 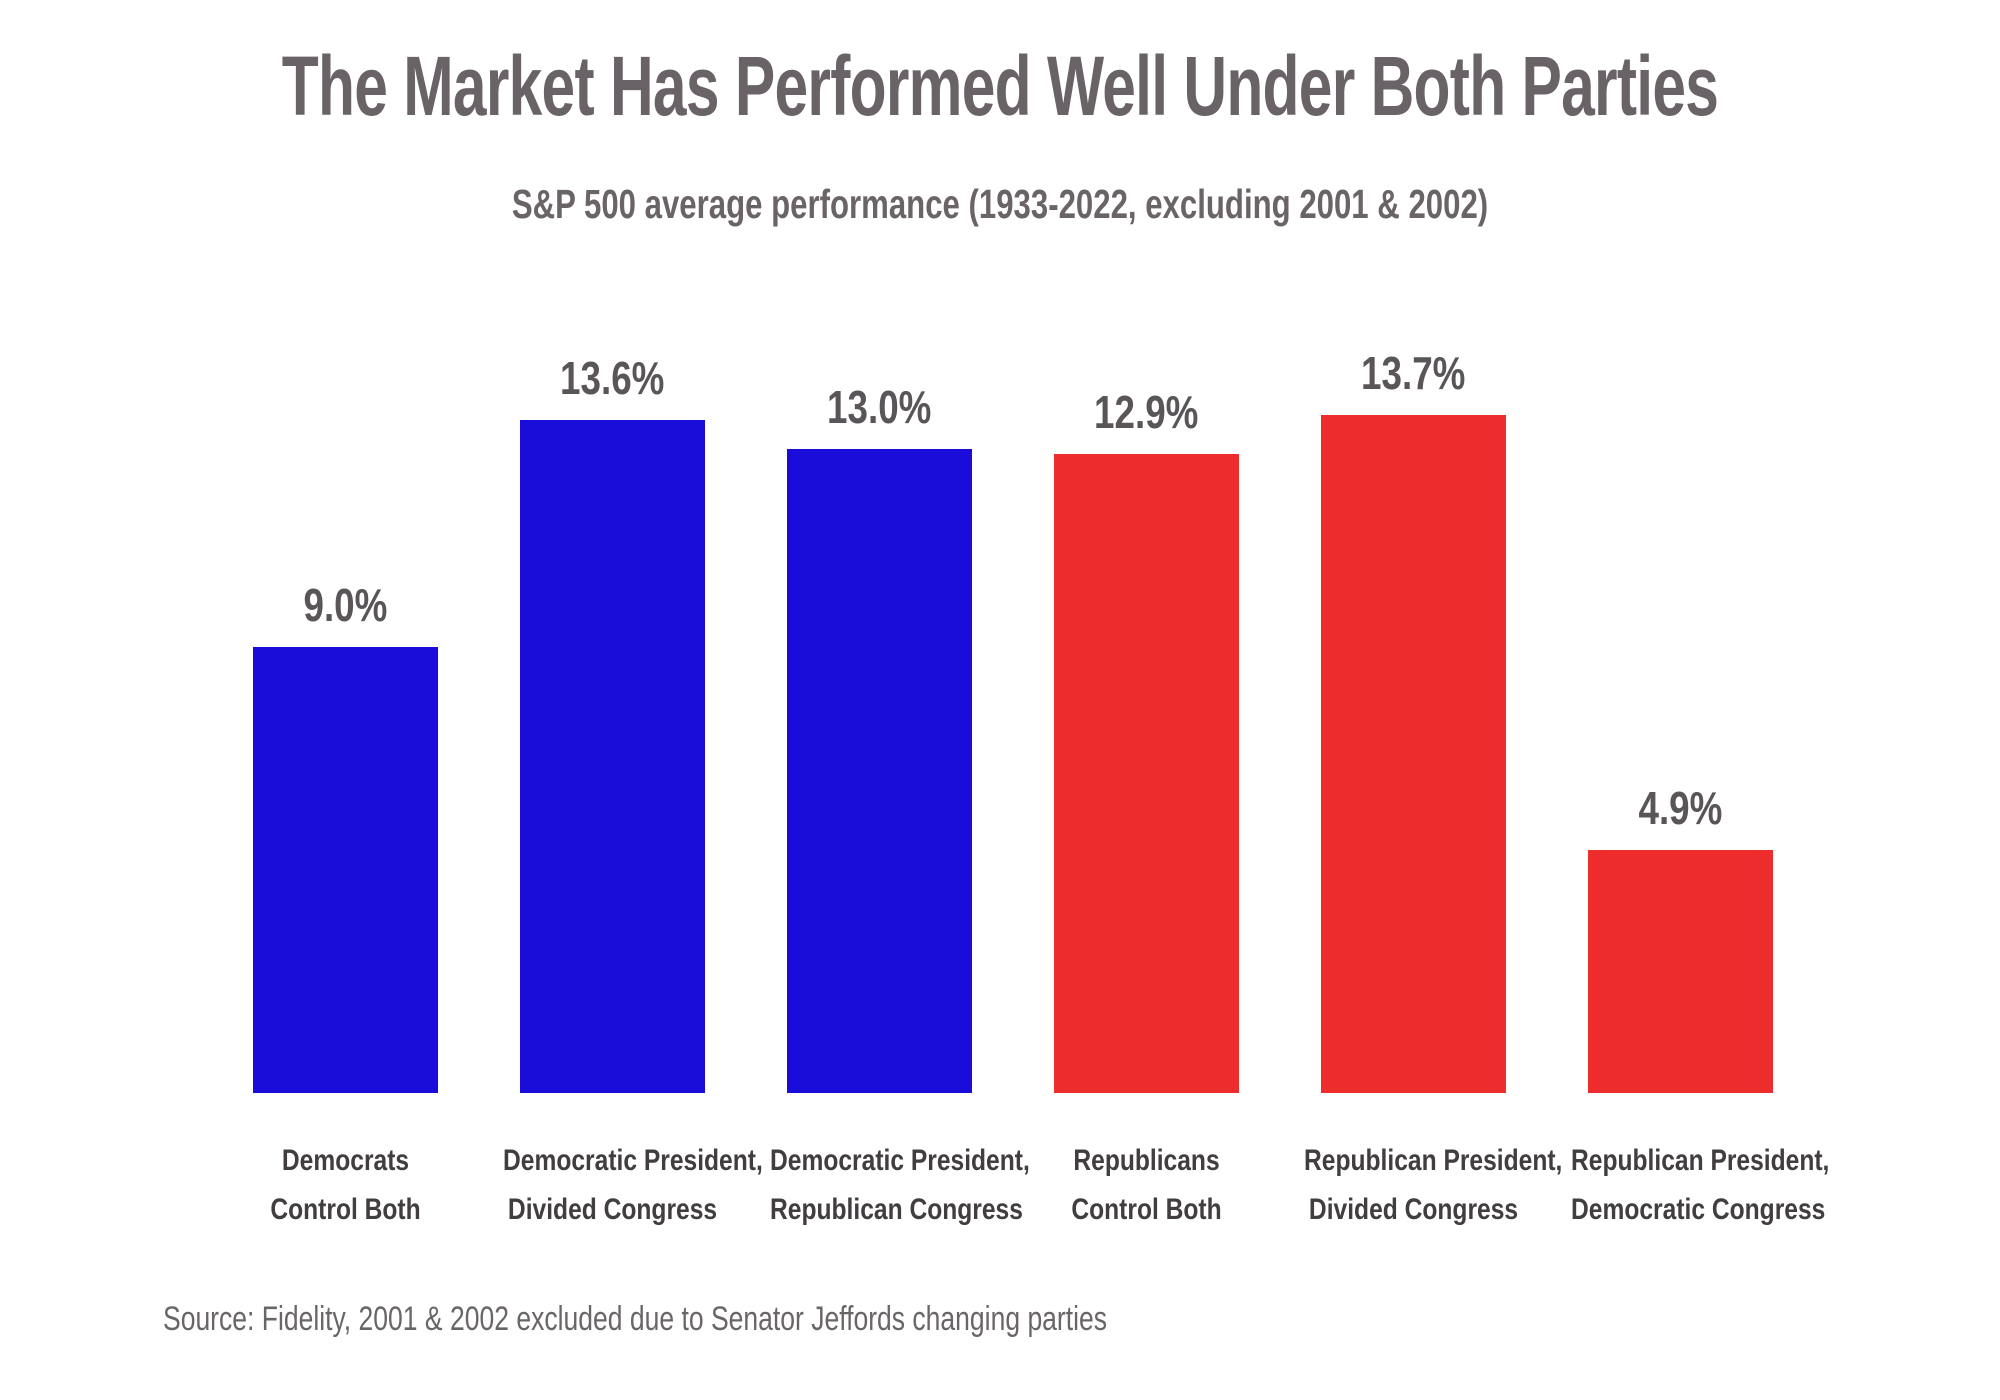 I want to click on bar-column: 12.9%, so click(x=1146, y=739).